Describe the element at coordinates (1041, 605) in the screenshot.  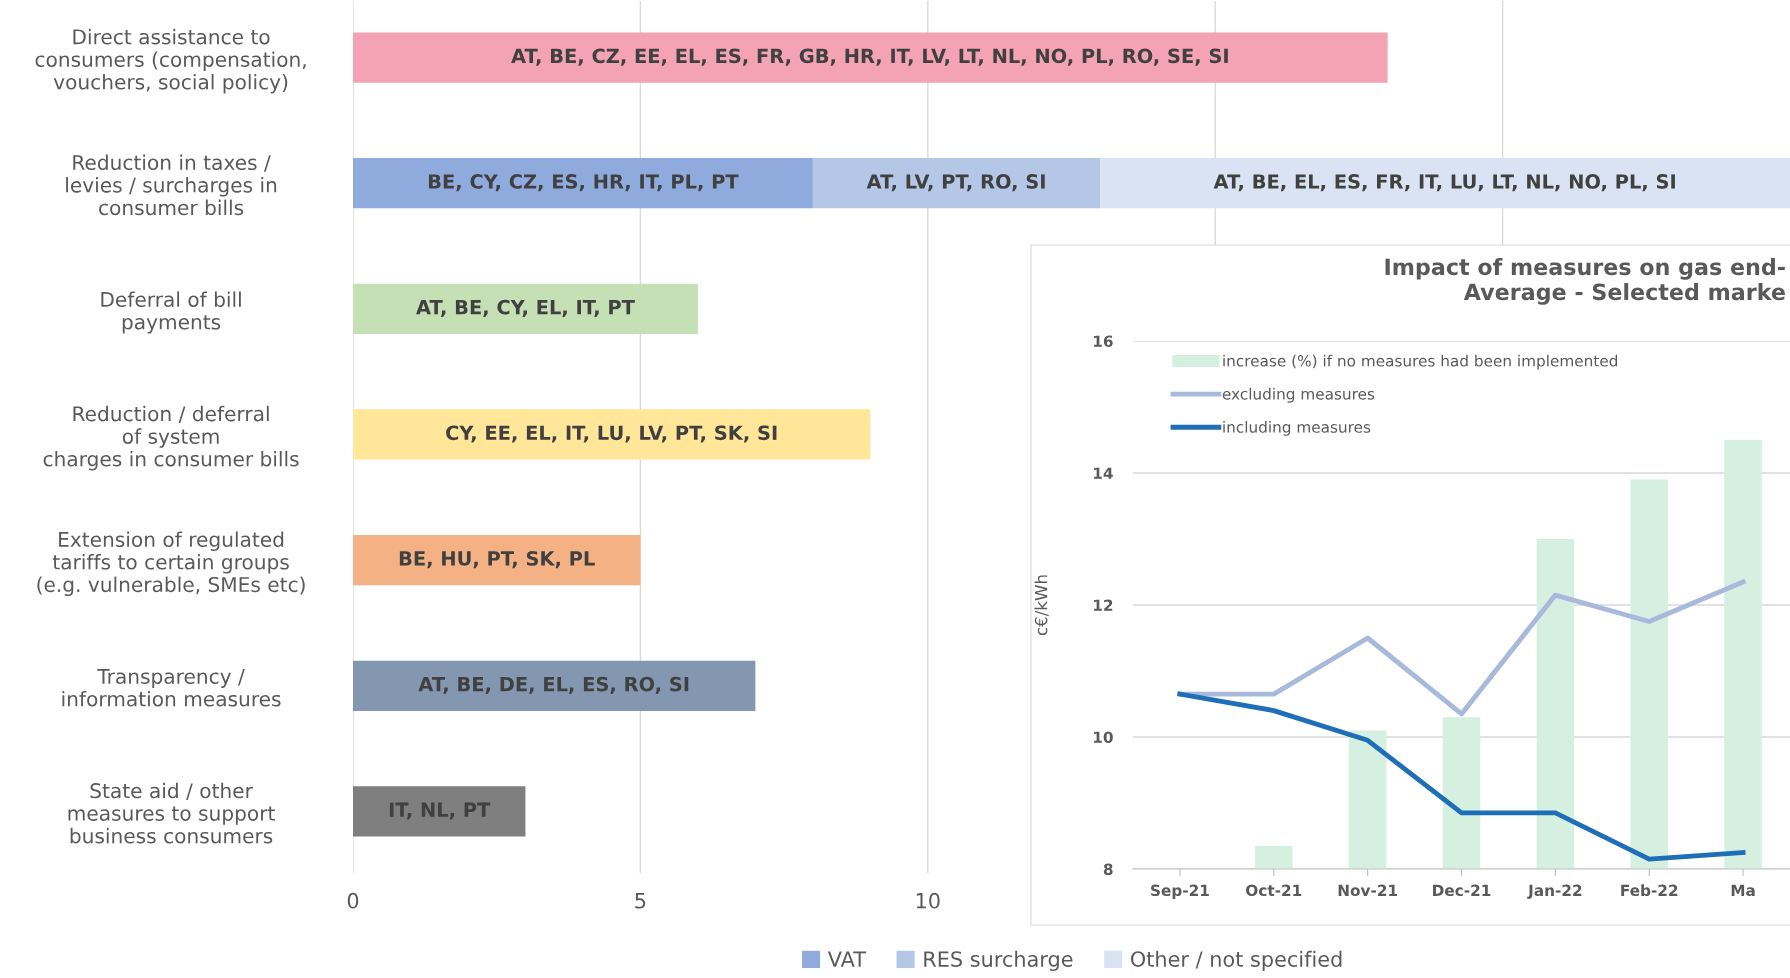
I see `y-axis-title: c€/kWh` at that location.